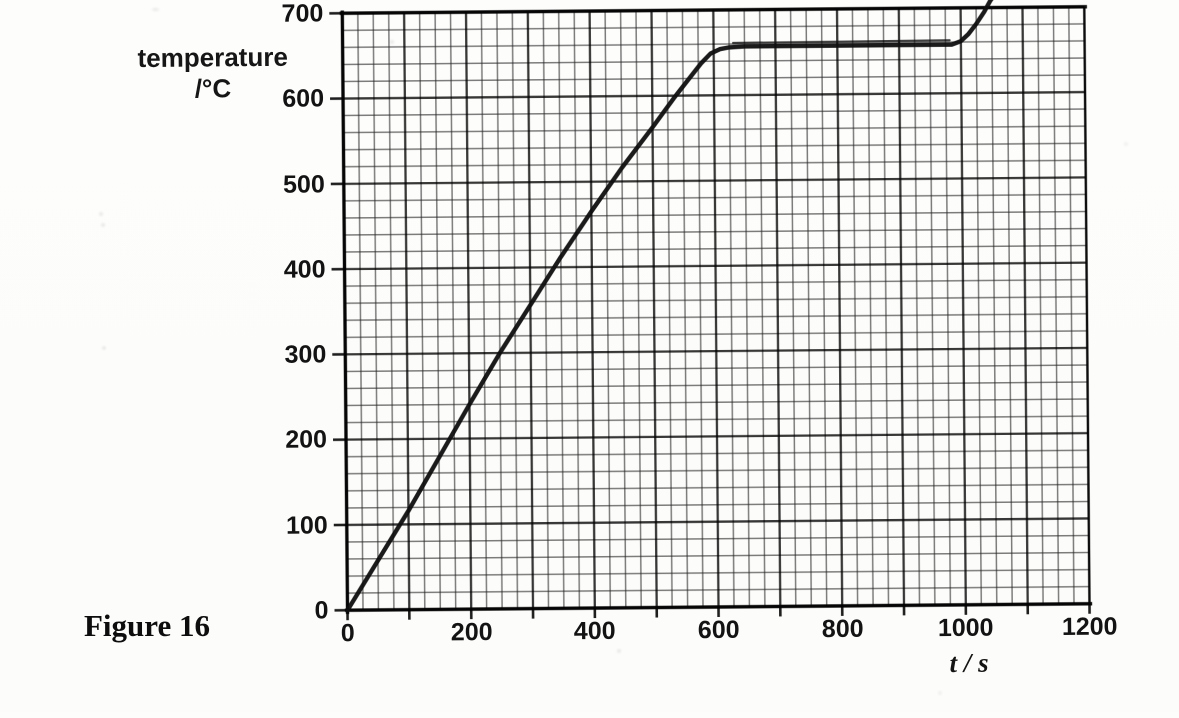 This screenshot has width=1179, height=718. Describe the element at coordinates (287, 439) in the screenshot. I see `y-tick-label: 200` at that location.